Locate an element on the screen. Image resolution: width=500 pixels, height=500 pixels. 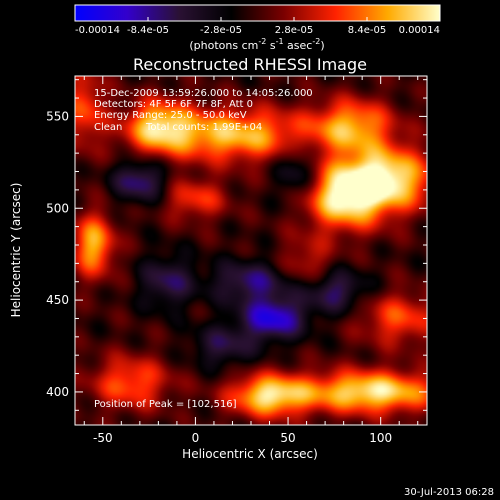
colorbar-tick-label: -0.00014 is located at coordinates (97, 30).